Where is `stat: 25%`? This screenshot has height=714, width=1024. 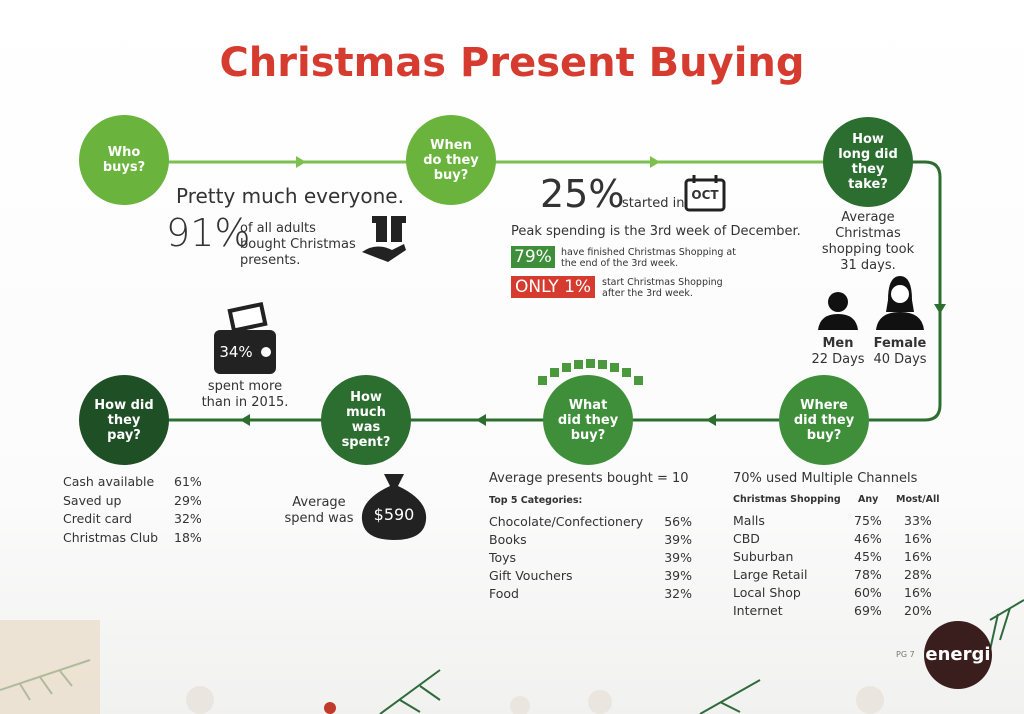 stat: 25% is located at coordinates (582, 194).